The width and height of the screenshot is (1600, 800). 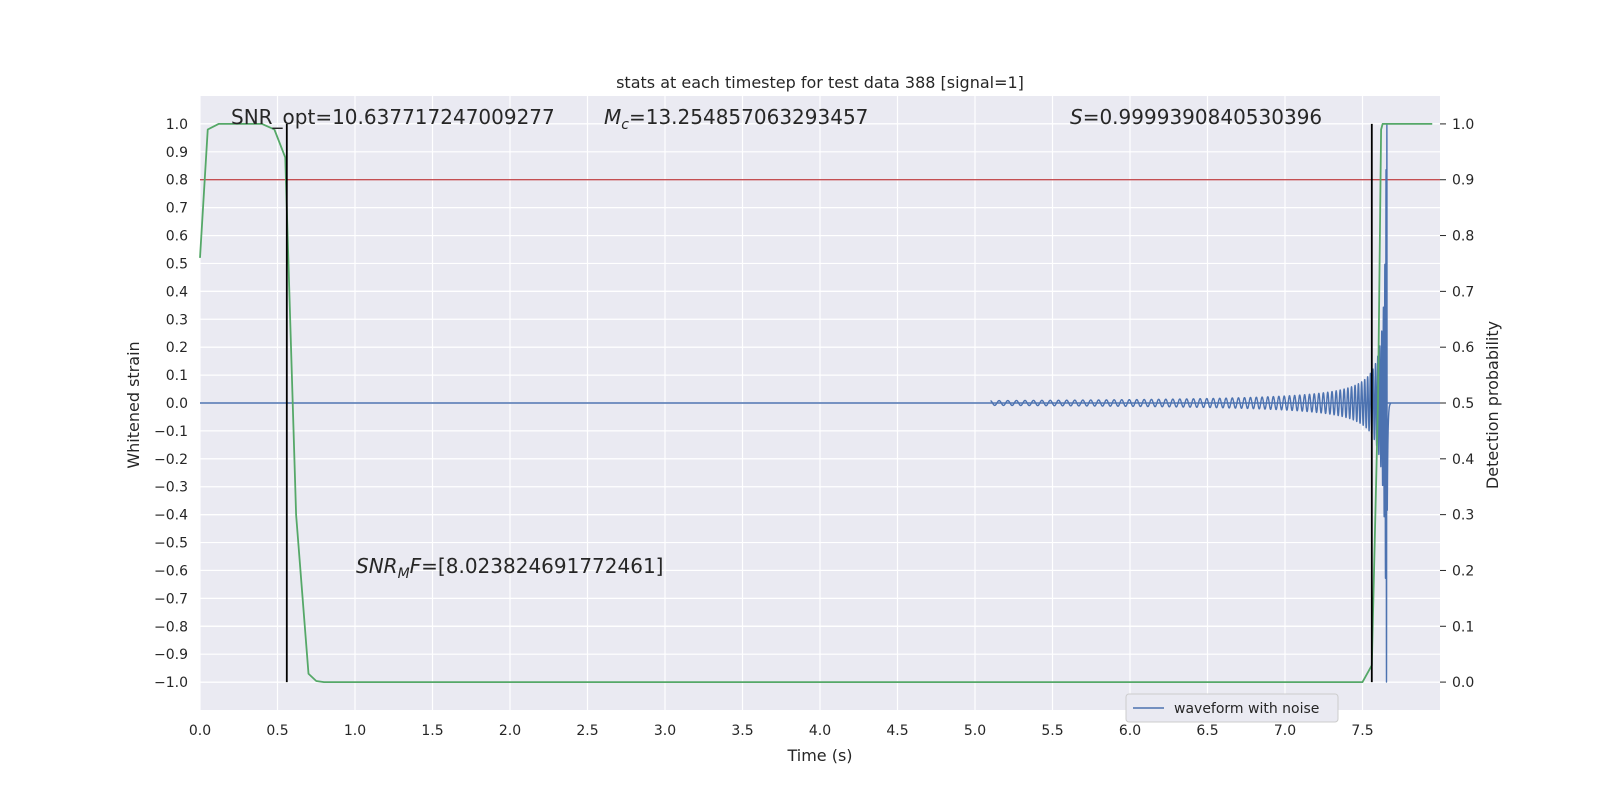 What do you see at coordinates (748, 117) in the screenshot?
I see `chirp-mass-value: =13.254857063293457` at bounding box center [748, 117].